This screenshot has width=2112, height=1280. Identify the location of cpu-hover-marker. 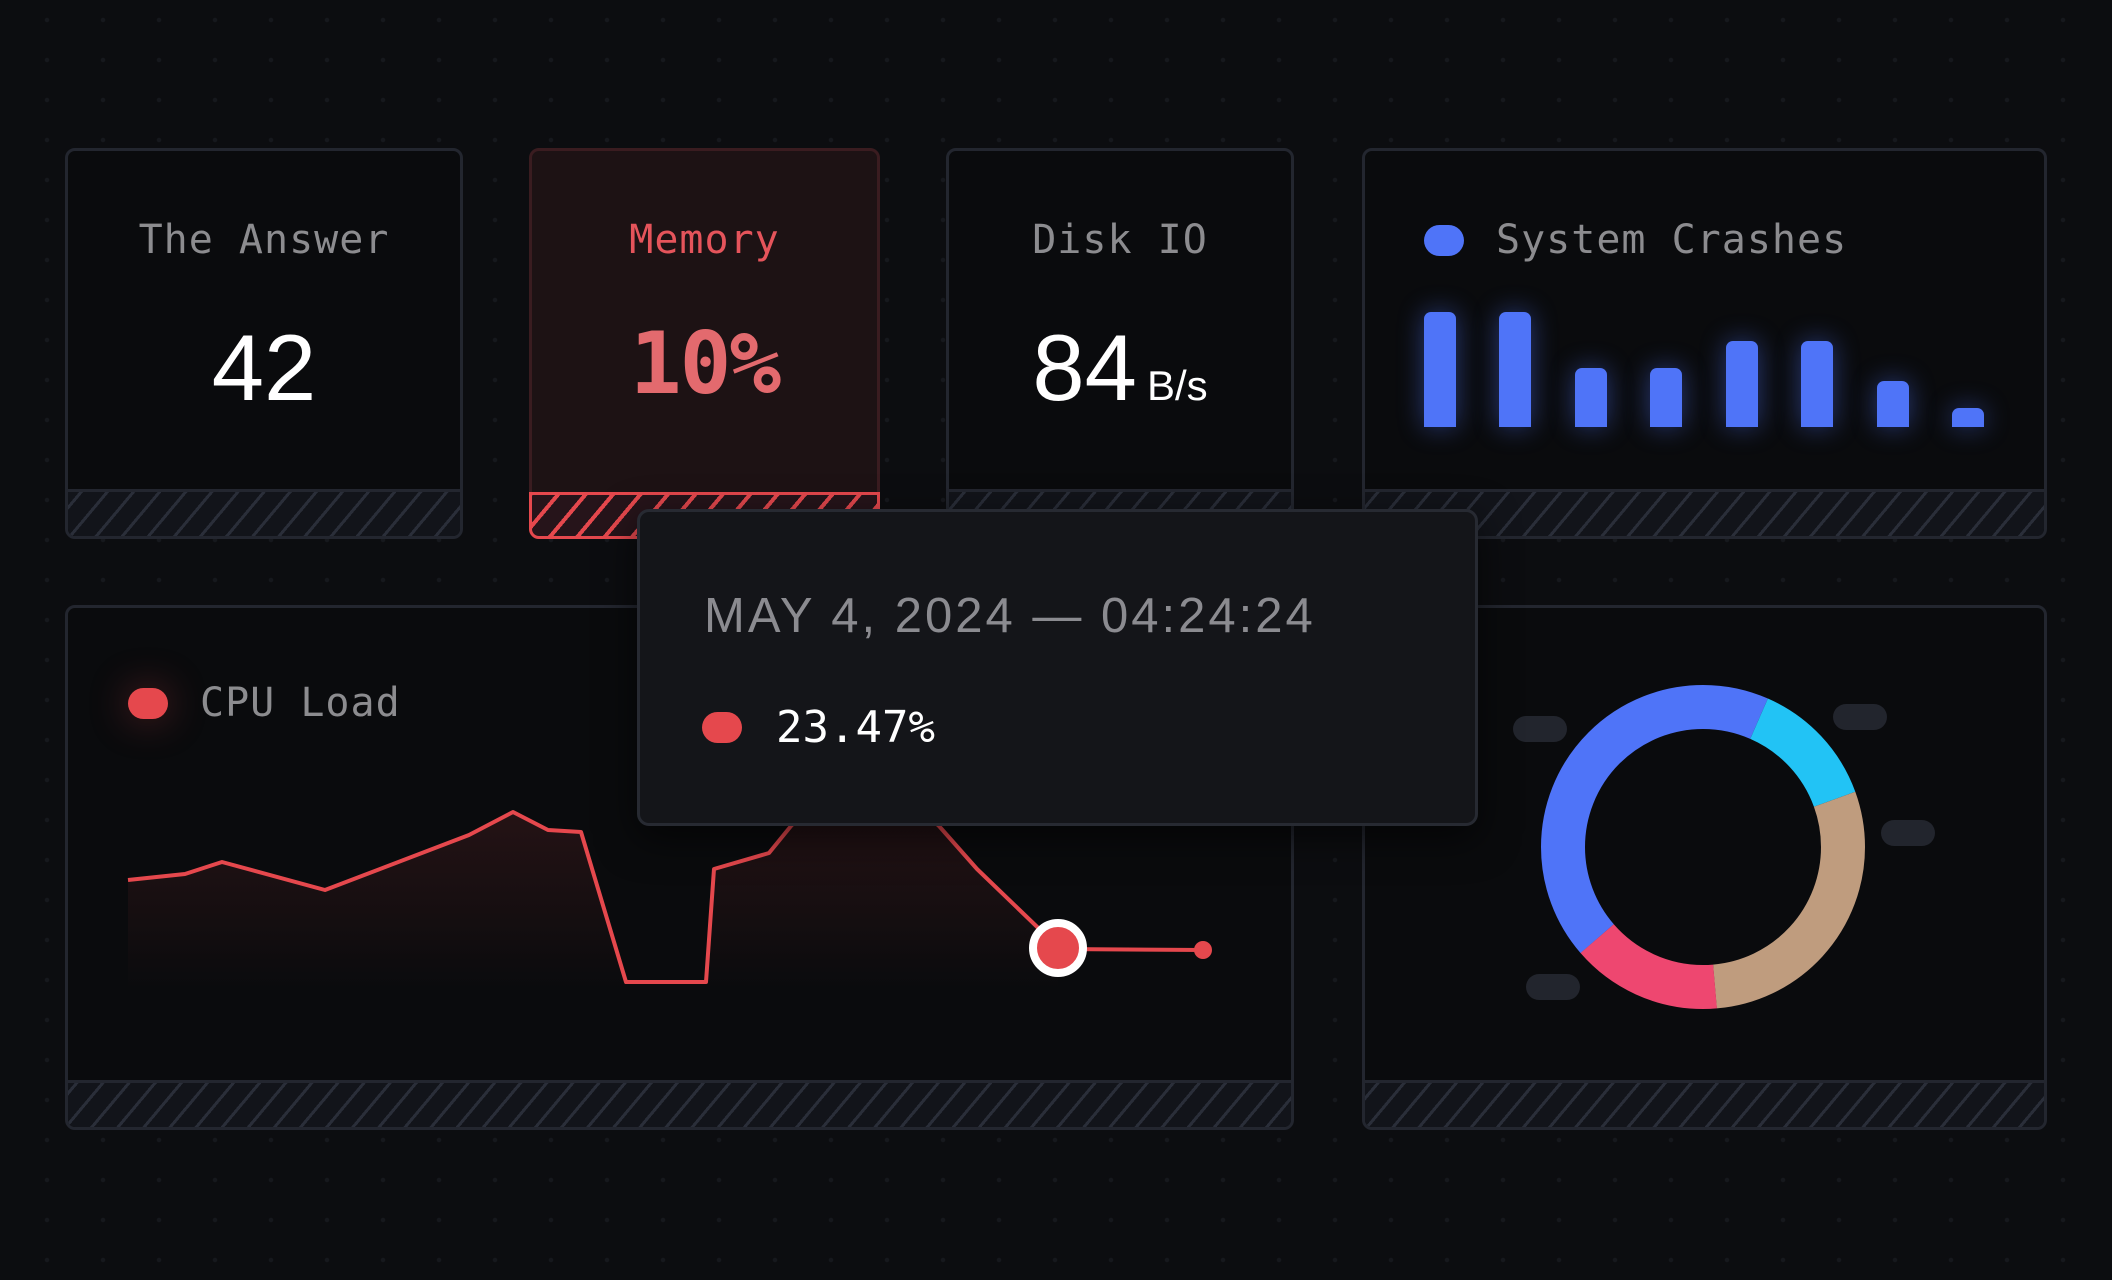
(1058, 948).